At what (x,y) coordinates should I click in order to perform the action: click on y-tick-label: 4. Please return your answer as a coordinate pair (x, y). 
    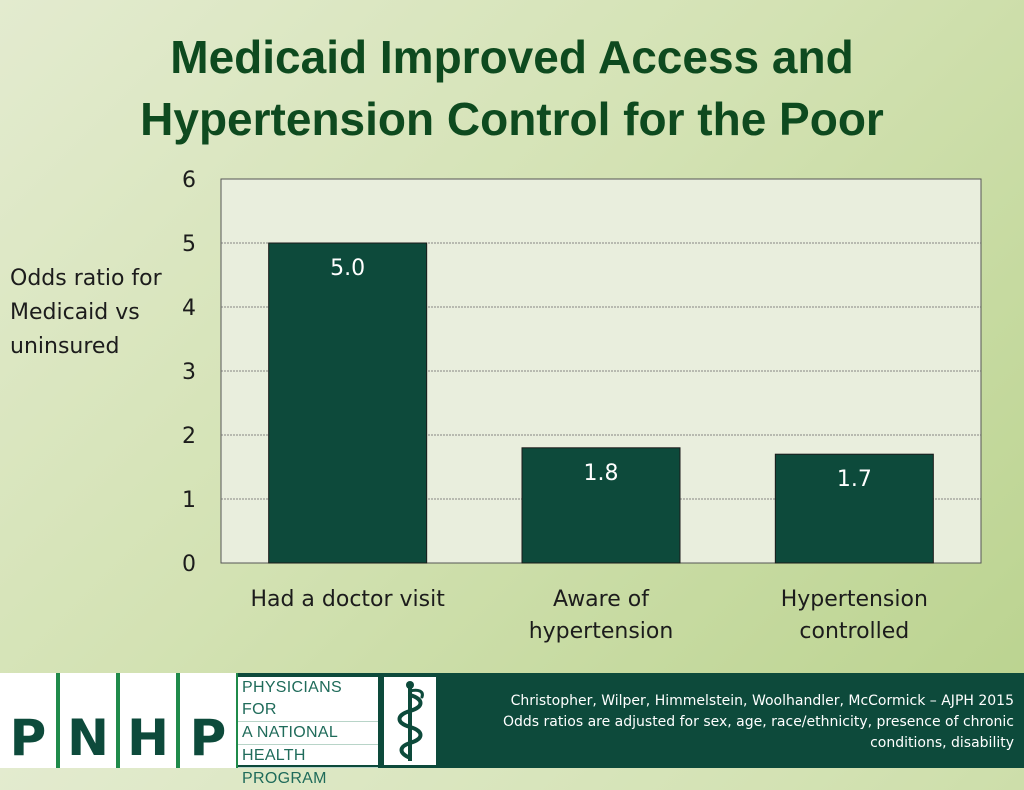
    Looking at the image, I should click on (189, 308).